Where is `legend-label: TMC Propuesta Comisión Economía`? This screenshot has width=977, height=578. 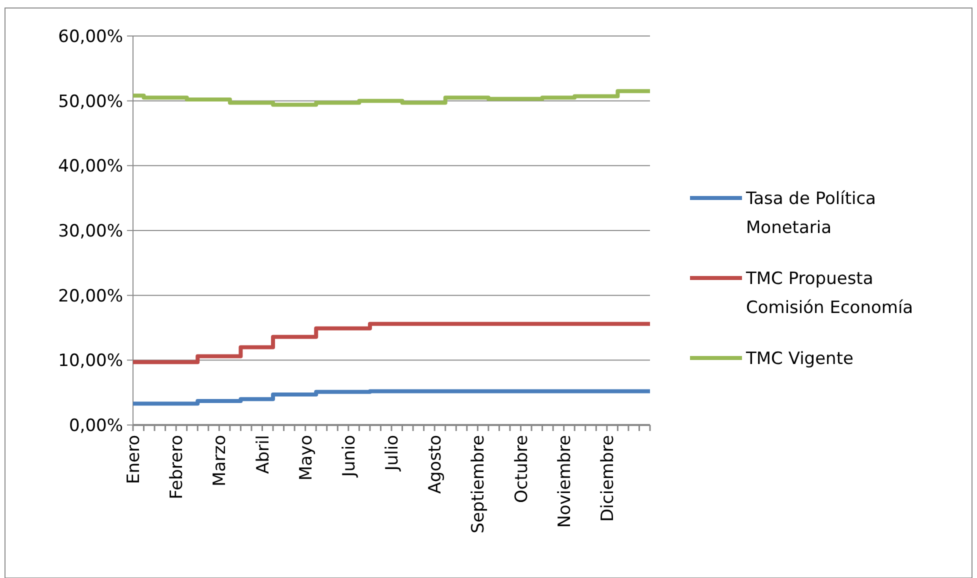
legend-label: TMC Propuesta Comisión Economía is located at coordinates (829, 293).